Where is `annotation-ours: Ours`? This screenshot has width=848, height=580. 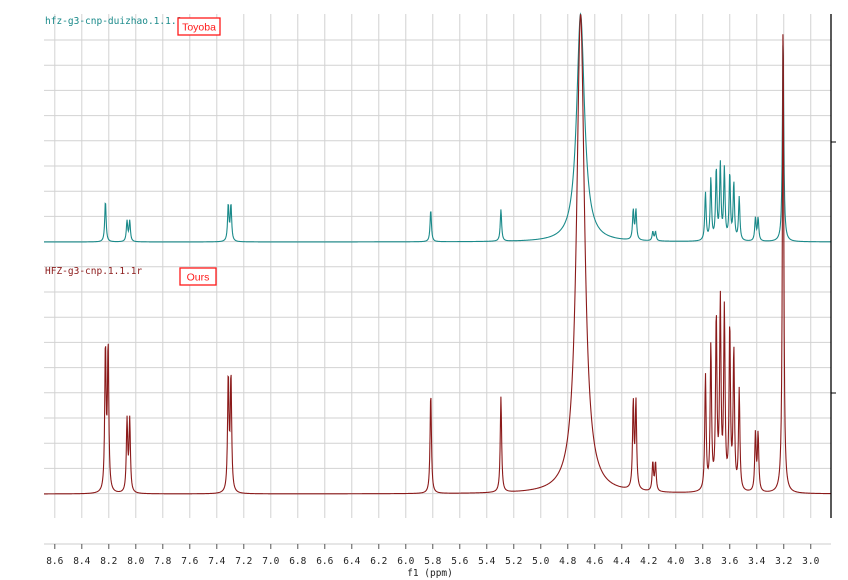
annotation-ours: Ours is located at coordinates (198, 278).